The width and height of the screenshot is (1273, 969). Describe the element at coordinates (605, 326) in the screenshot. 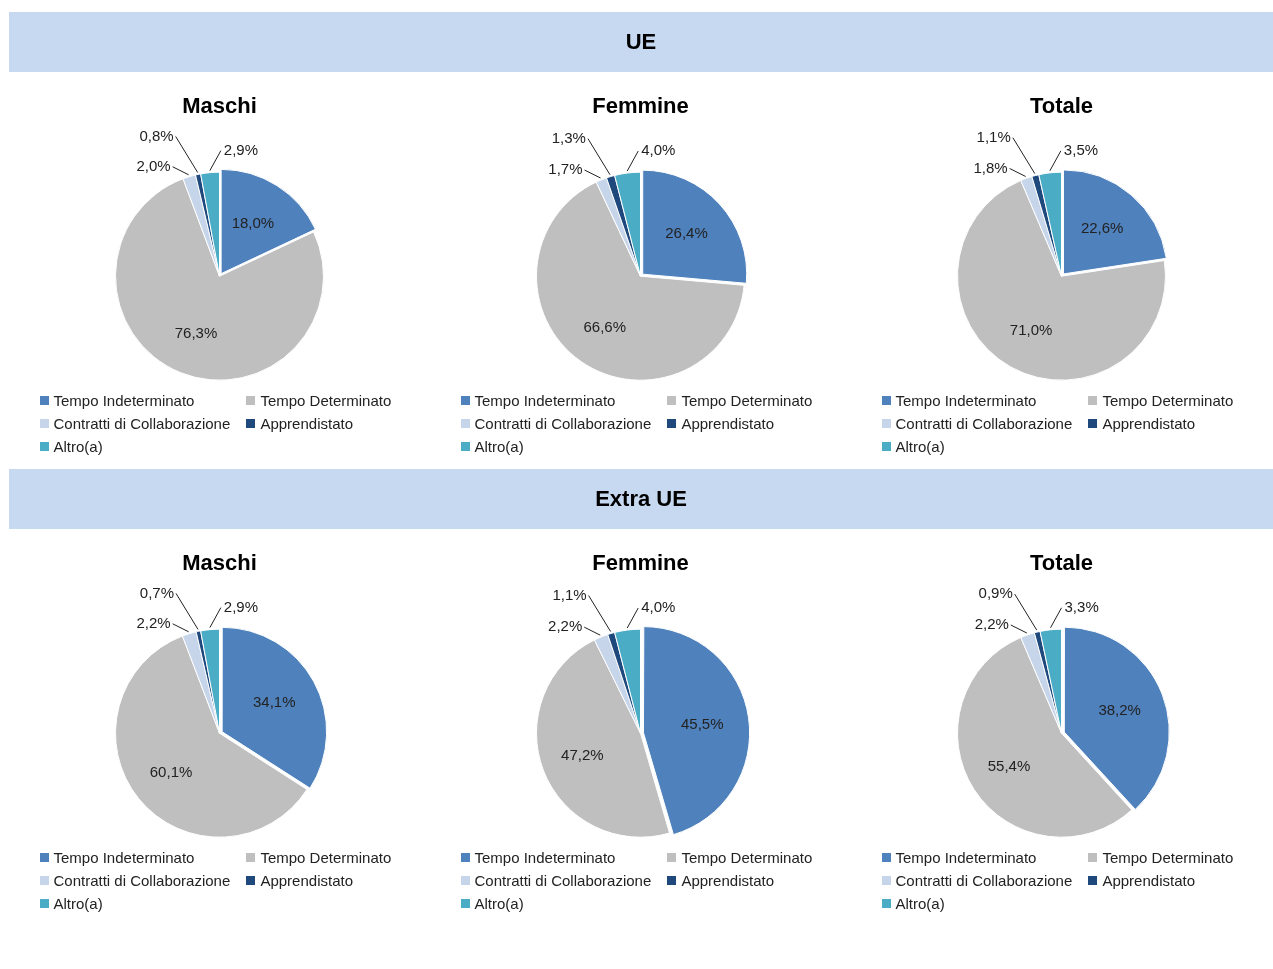

I see `data-label: 66,6%` at that location.